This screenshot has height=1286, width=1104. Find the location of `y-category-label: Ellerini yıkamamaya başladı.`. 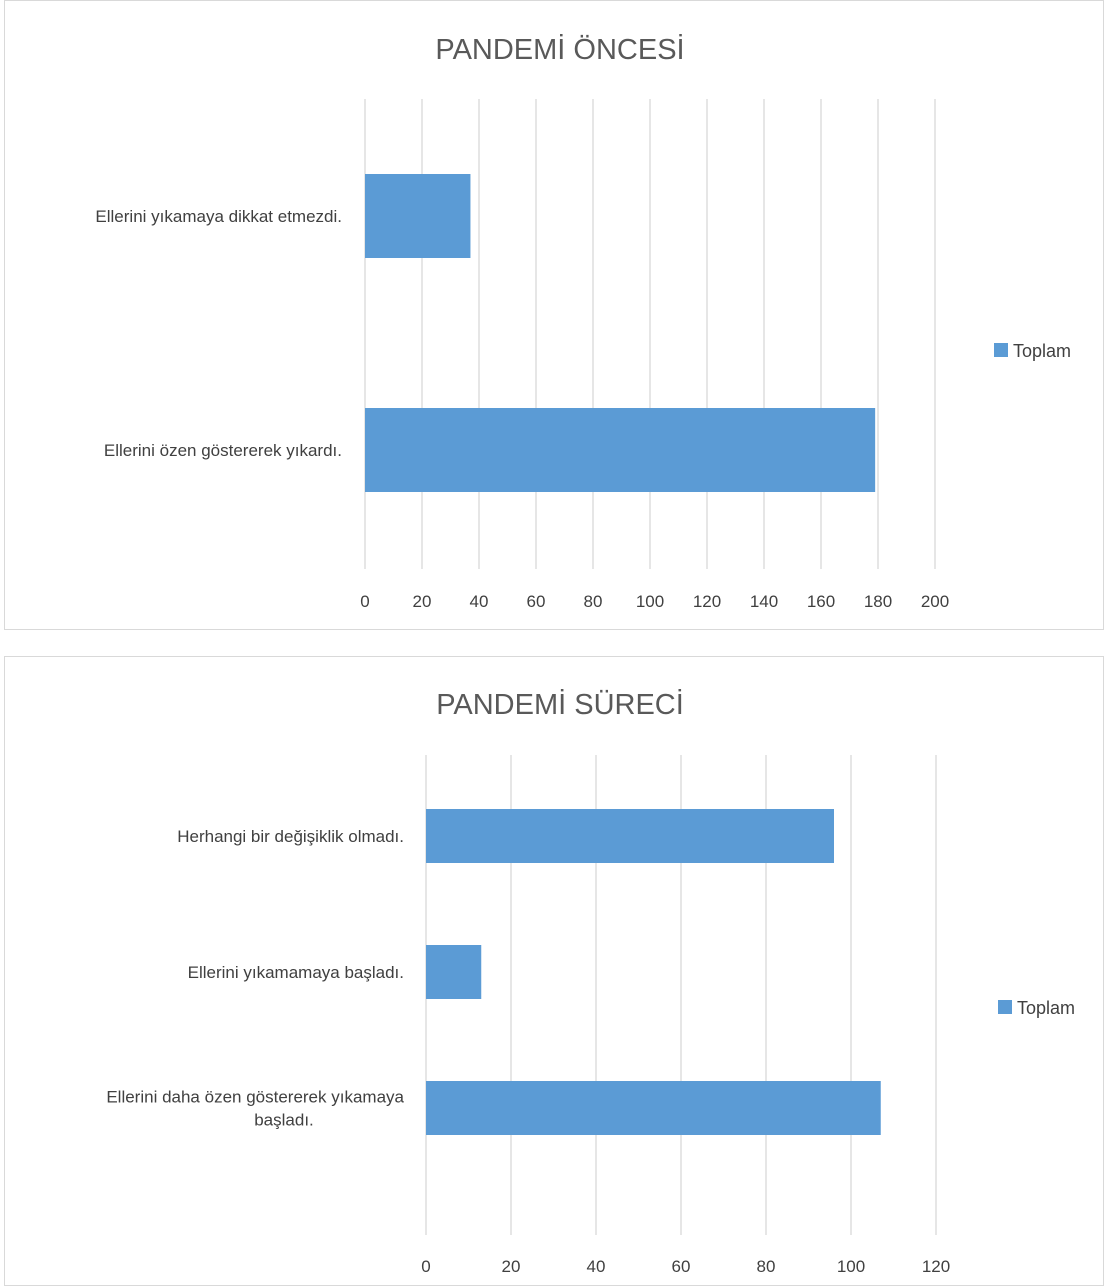

y-category-label: Ellerini yıkamamaya başladı. is located at coordinates (296, 972).